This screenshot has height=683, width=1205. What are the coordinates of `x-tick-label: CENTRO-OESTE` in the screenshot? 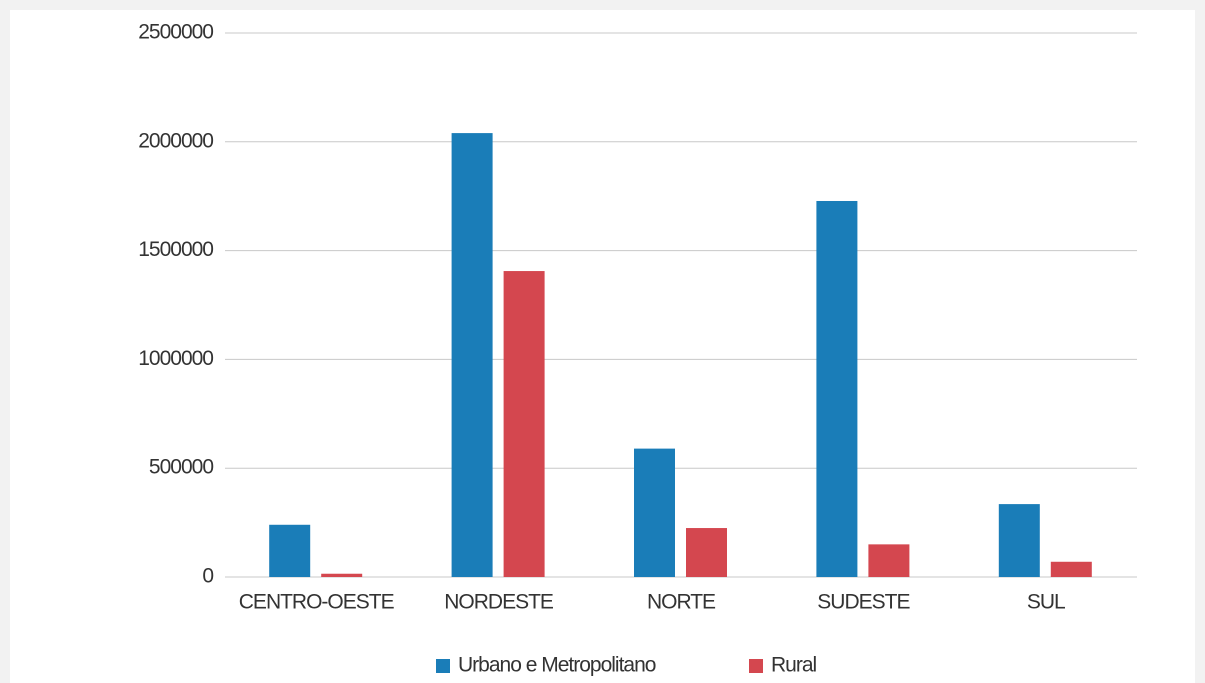 It's located at (317, 602).